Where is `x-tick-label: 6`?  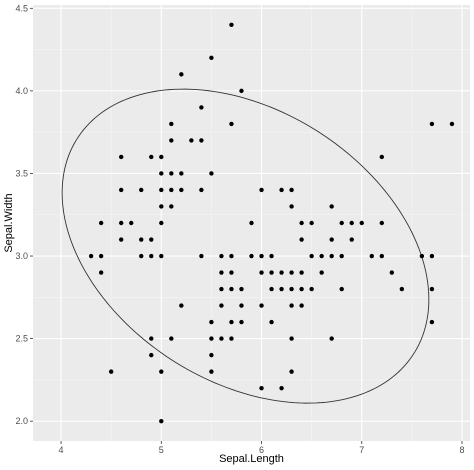
x-tick-label: 6 is located at coordinates (261, 450).